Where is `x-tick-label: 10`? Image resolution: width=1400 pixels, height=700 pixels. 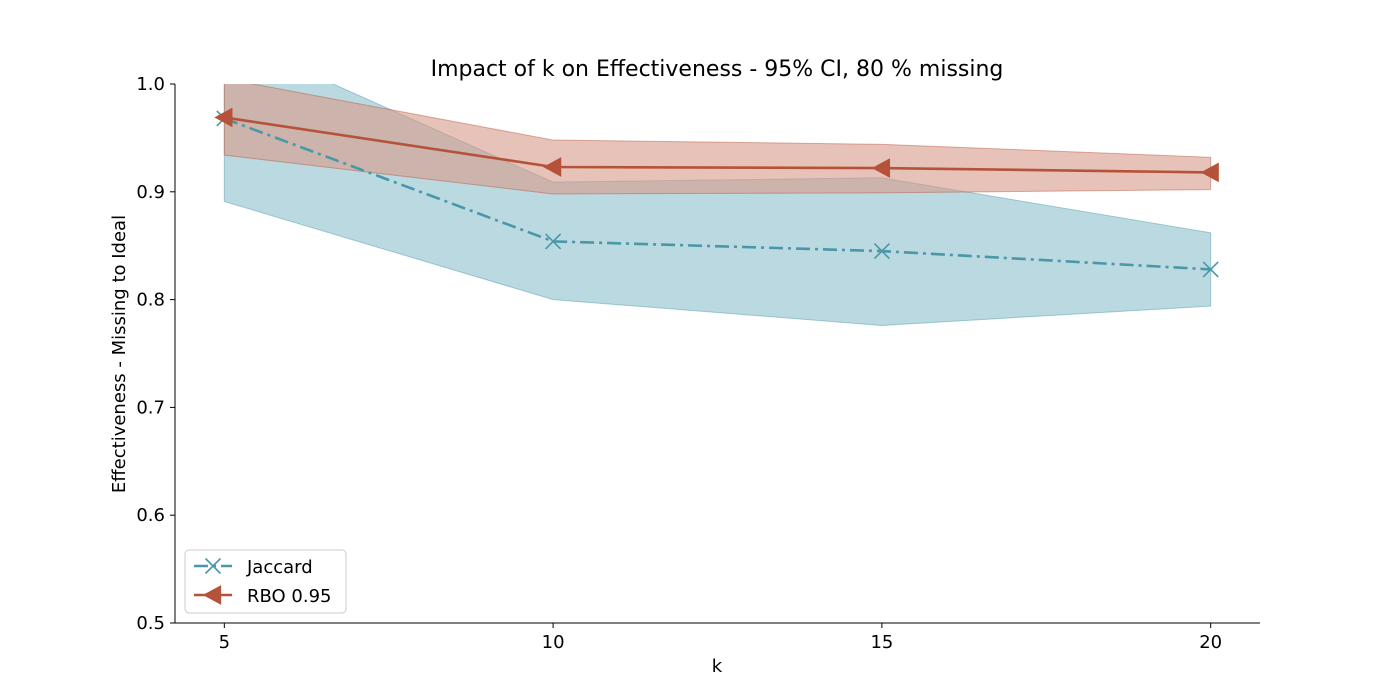 x-tick-label: 10 is located at coordinates (553, 642).